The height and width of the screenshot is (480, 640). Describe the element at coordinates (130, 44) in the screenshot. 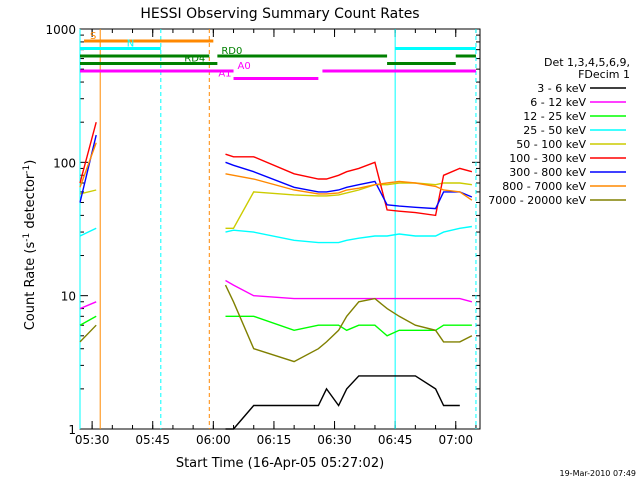

I see `state-bar-label: N` at that location.